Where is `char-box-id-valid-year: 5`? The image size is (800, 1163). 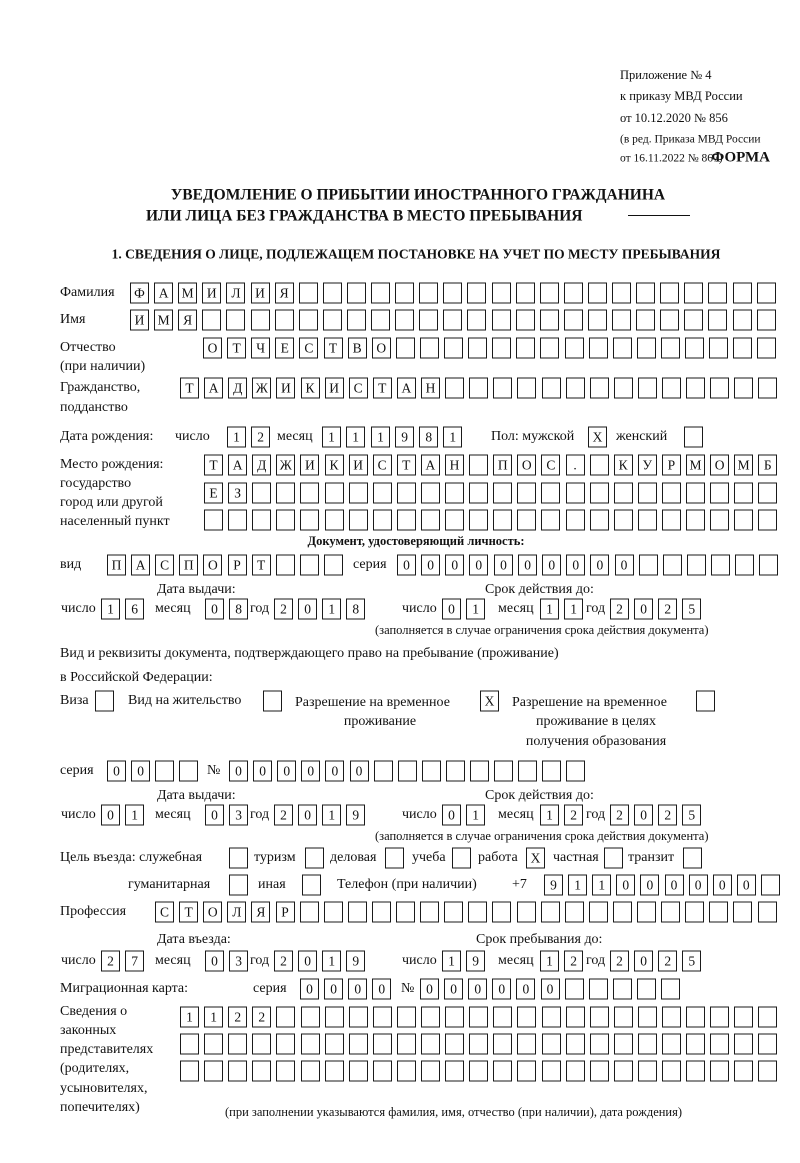
char-box-id-valid-year: 5 is located at coordinates (692, 609).